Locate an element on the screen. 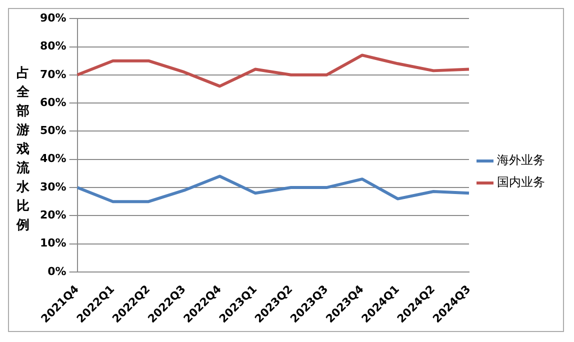  y-tick-label: 20% is located at coordinates (53, 215).